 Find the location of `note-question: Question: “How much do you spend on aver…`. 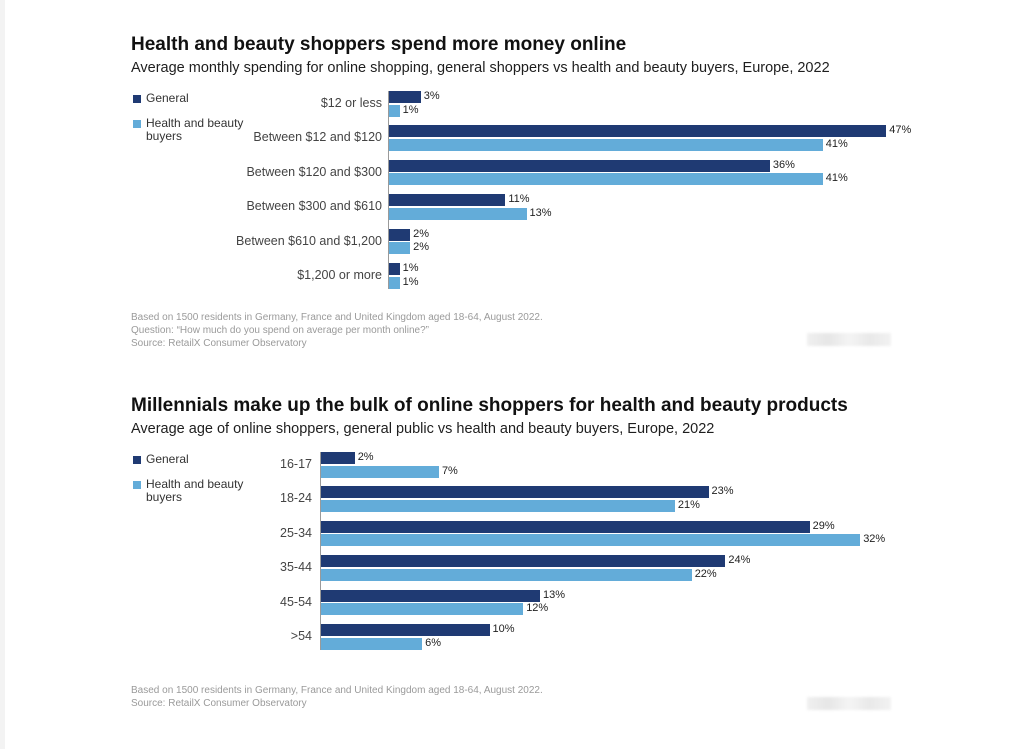

note-question: Question: “How much do you spend on aver… is located at coordinates (280, 330).